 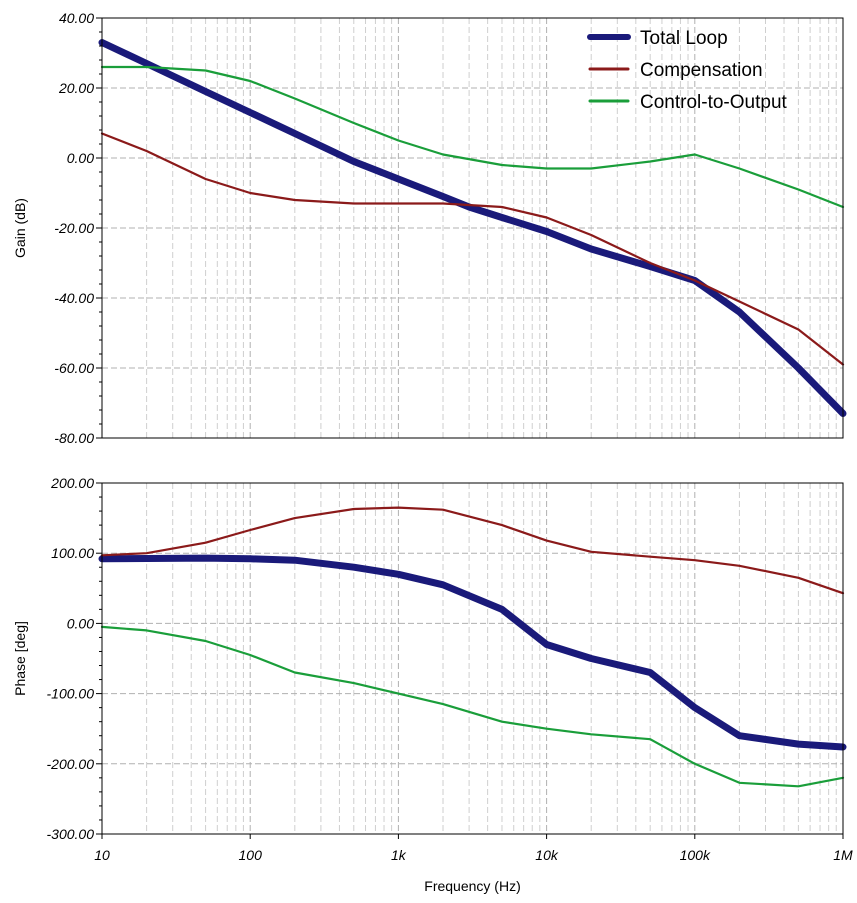 I want to click on x-tick-label: 100, so click(x=251, y=855).